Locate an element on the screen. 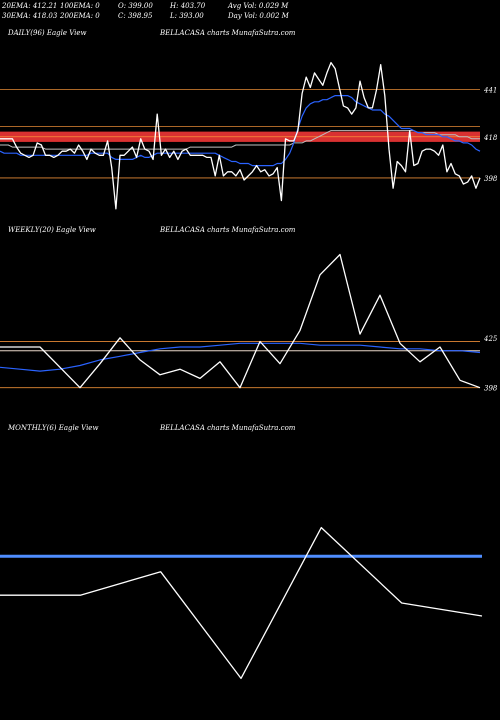 Image resolution: width=500 pixels, height=720 pixels. weekly-ytick-label: 398 is located at coordinates (491, 389).